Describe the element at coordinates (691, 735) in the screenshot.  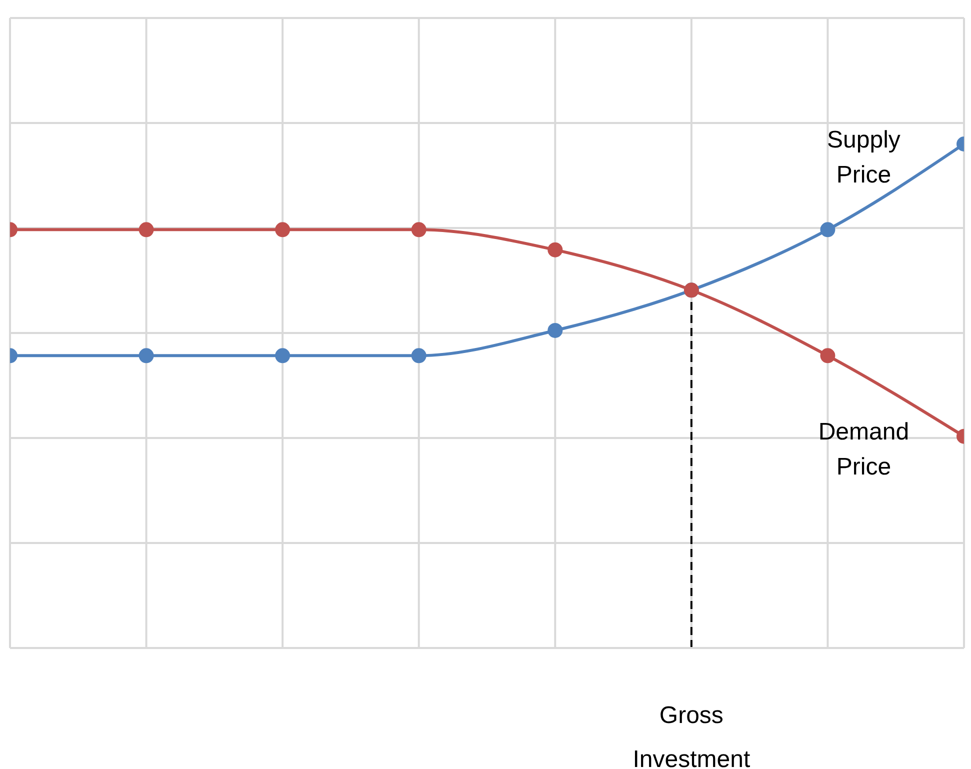
I see `text: Gross Investment` at that location.